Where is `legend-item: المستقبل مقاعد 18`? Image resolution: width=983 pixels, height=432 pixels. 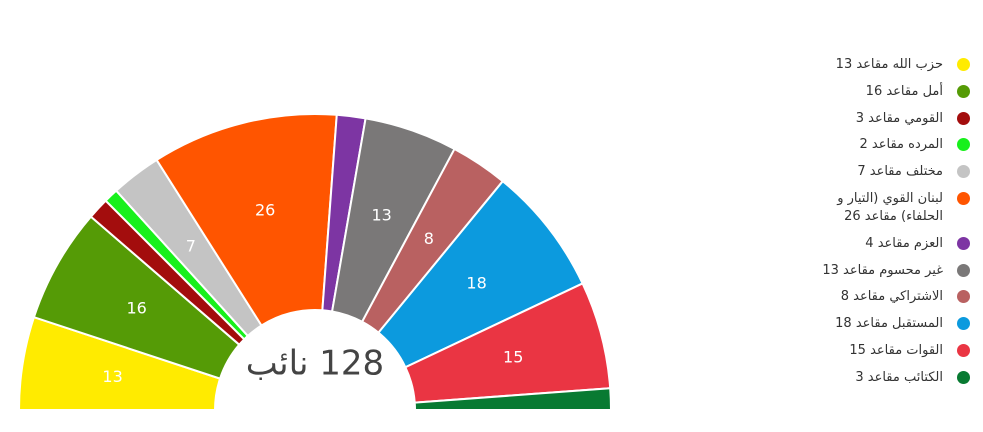 legend-item: المستقبل مقاعد 18 is located at coordinates (870, 324).